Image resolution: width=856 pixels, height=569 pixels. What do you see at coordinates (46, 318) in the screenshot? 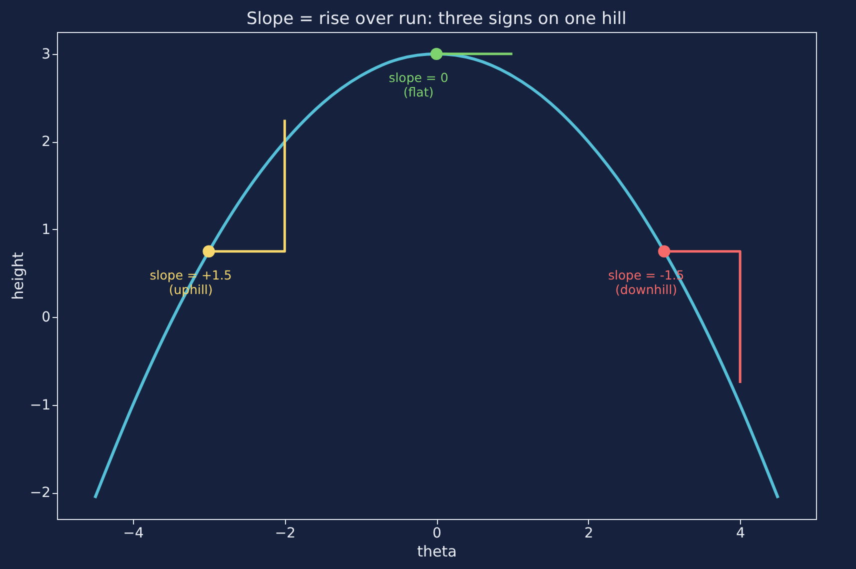
I see `y-tick-label: 0` at bounding box center [46, 318].